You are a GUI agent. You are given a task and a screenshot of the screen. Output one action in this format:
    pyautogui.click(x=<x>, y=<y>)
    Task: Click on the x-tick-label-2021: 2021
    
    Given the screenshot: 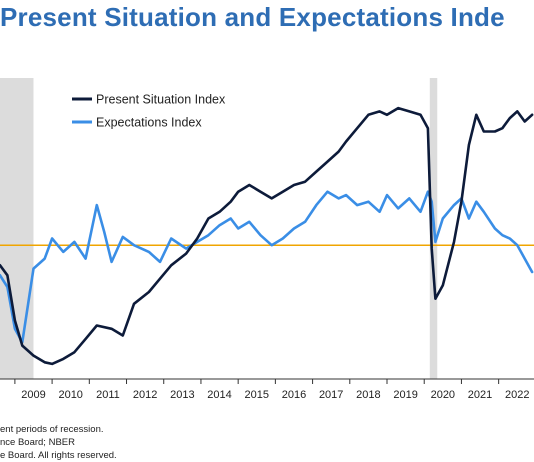 What is the action you would take?
    pyautogui.click(x=480, y=395)
    